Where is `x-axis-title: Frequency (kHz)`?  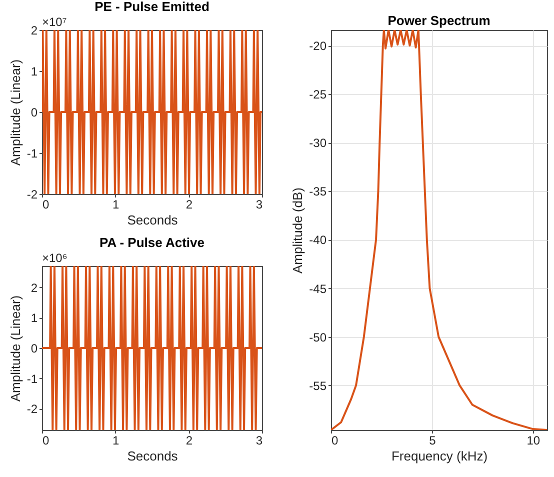 x-axis-title: Frequency (kHz) is located at coordinates (439, 456).